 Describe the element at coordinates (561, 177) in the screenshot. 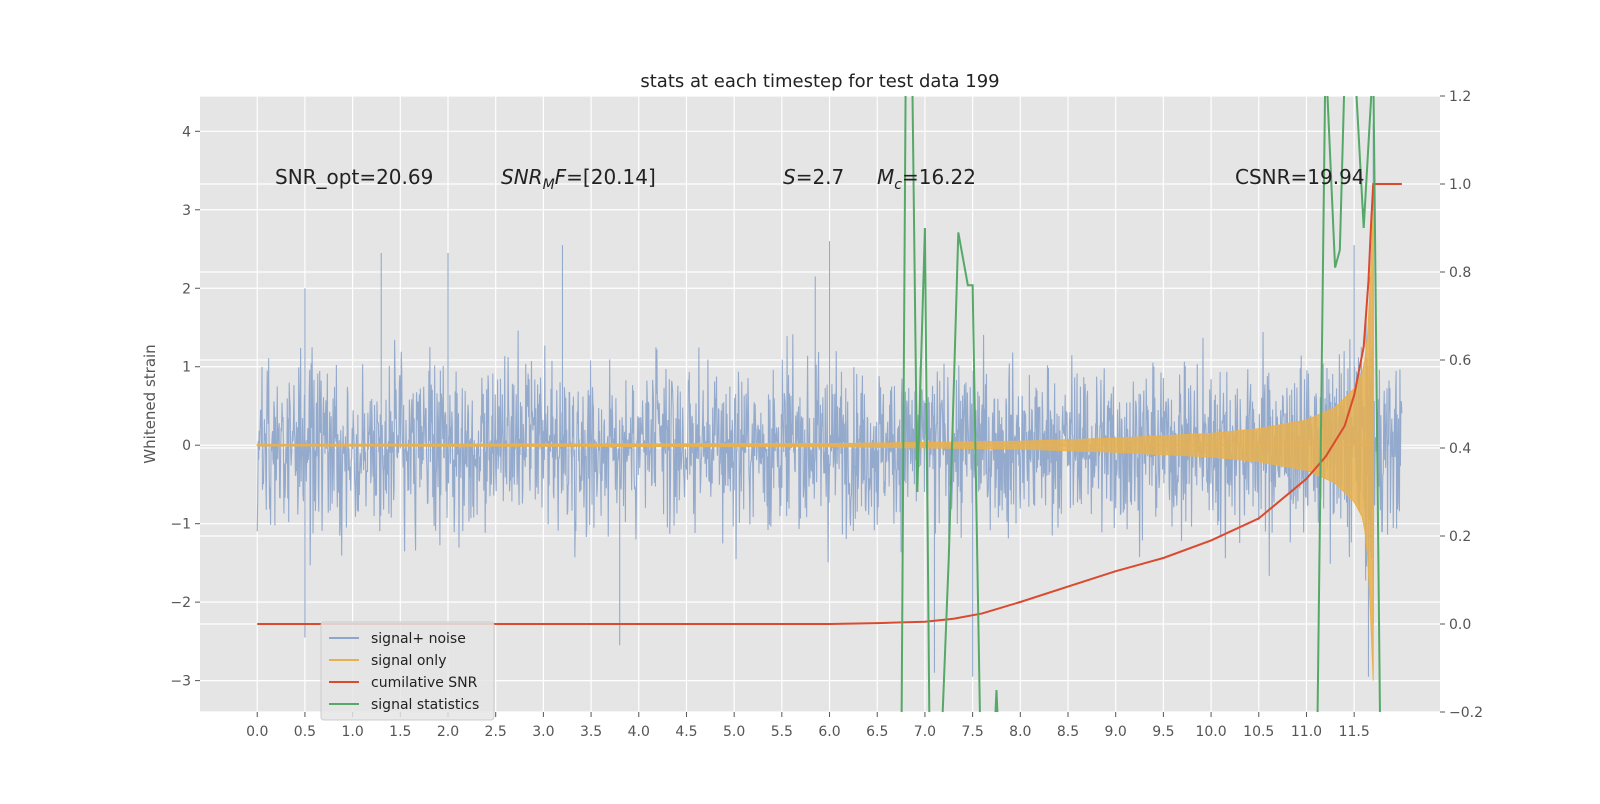

I see `snr-mf-symbol-f: F` at that location.